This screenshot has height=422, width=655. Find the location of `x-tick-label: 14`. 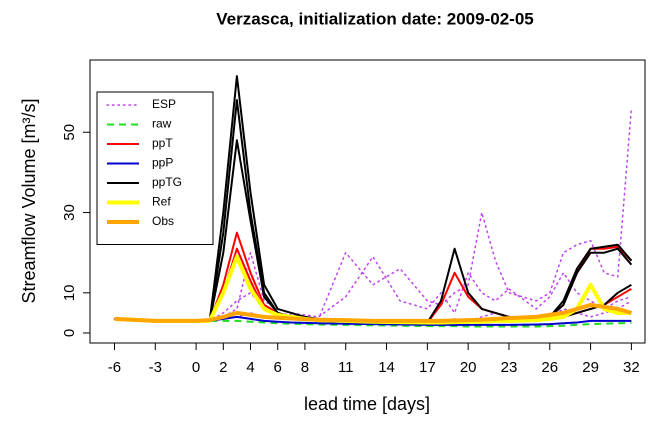

x-tick-label: 14 is located at coordinates (386, 367).